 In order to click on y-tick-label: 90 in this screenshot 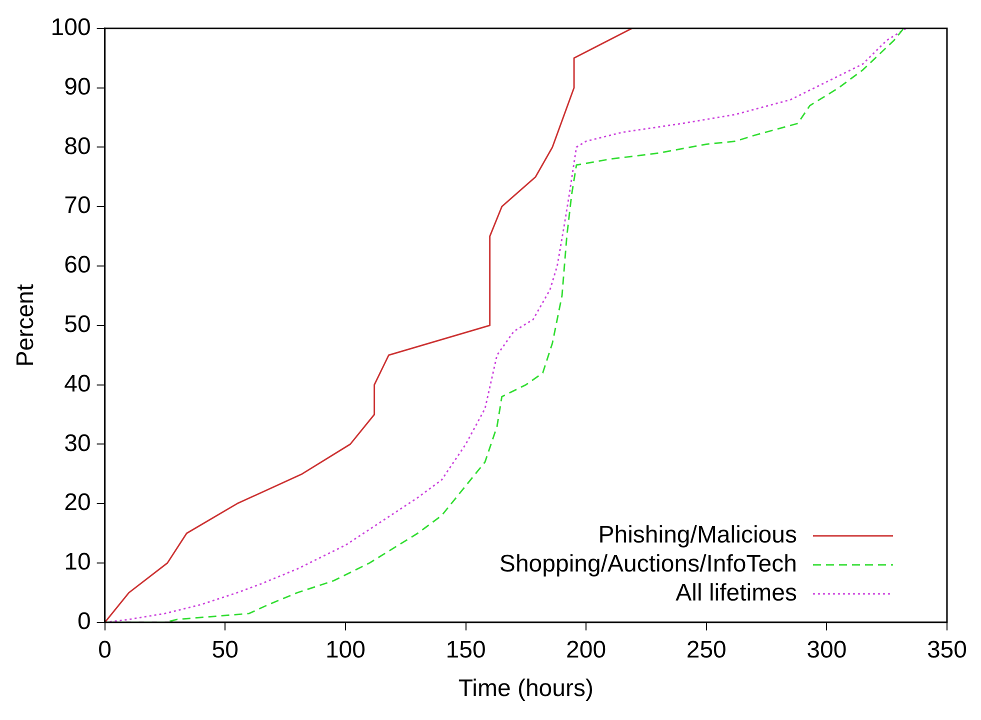, I will do `click(77, 86)`.